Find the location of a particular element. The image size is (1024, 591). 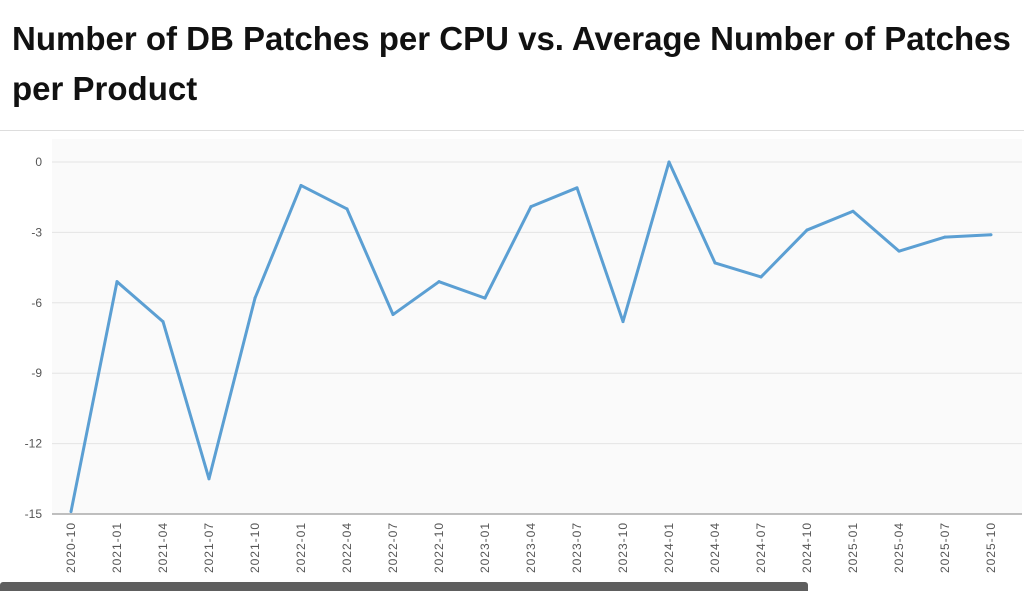

x-tick-label: 2022-10 is located at coordinates (439, 547).